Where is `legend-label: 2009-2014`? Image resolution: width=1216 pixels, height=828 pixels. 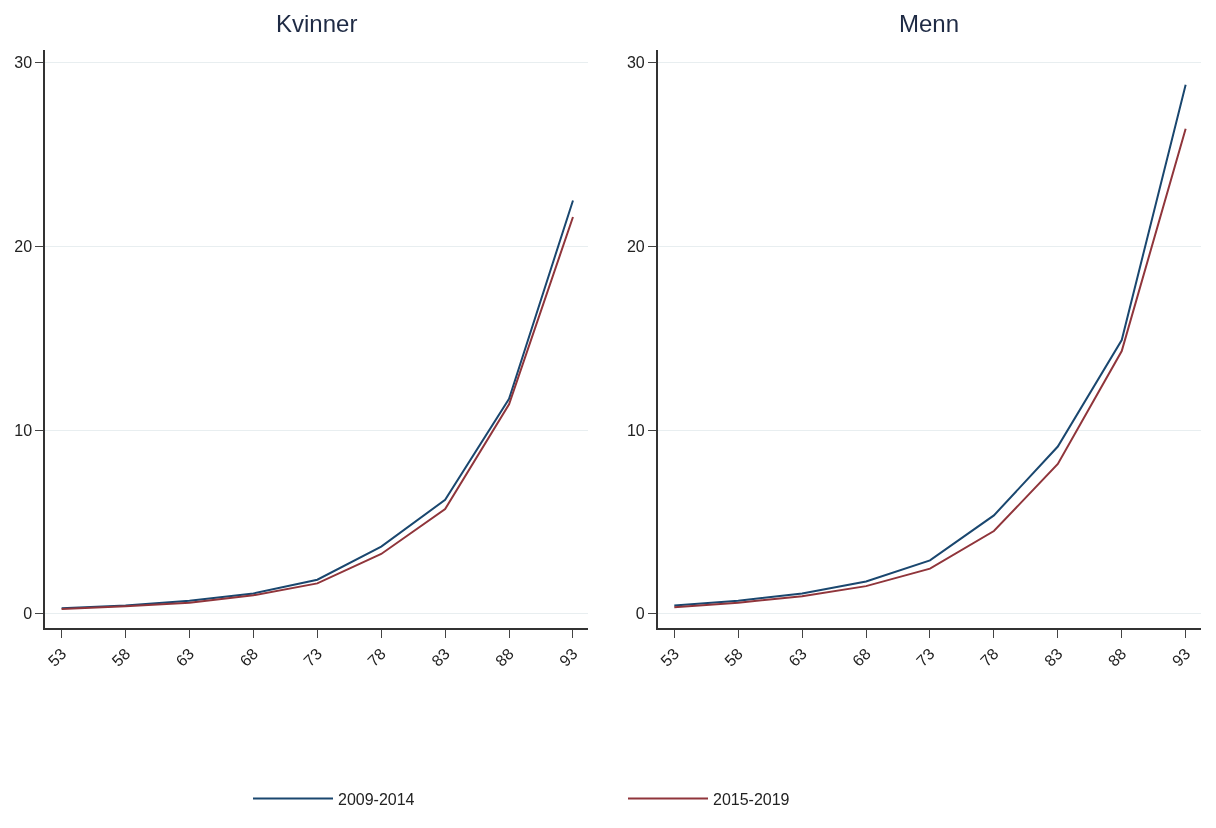 legend-label: 2009-2014 is located at coordinates (376, 799).